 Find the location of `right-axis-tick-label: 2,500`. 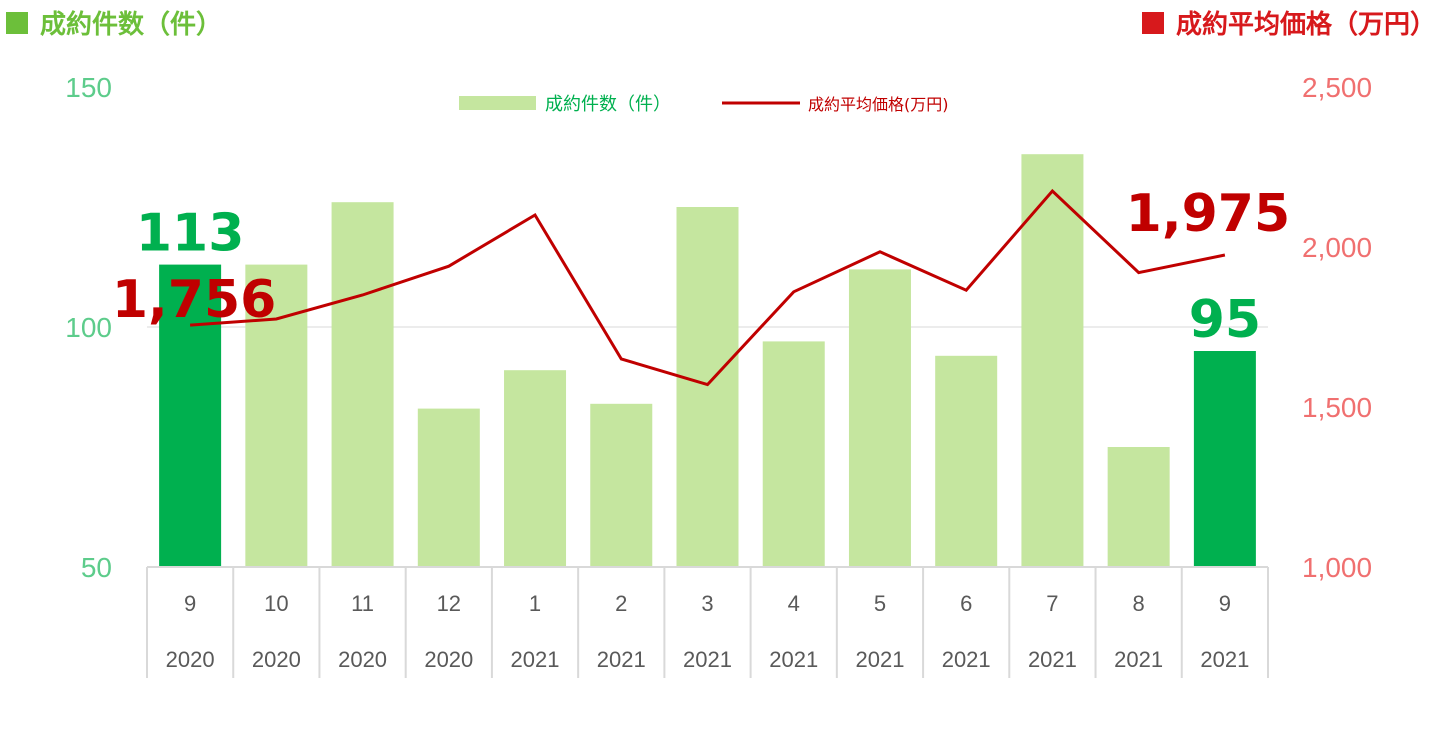

right-axis-tick-label: 2,500 is located at coordinates (1337, 87).